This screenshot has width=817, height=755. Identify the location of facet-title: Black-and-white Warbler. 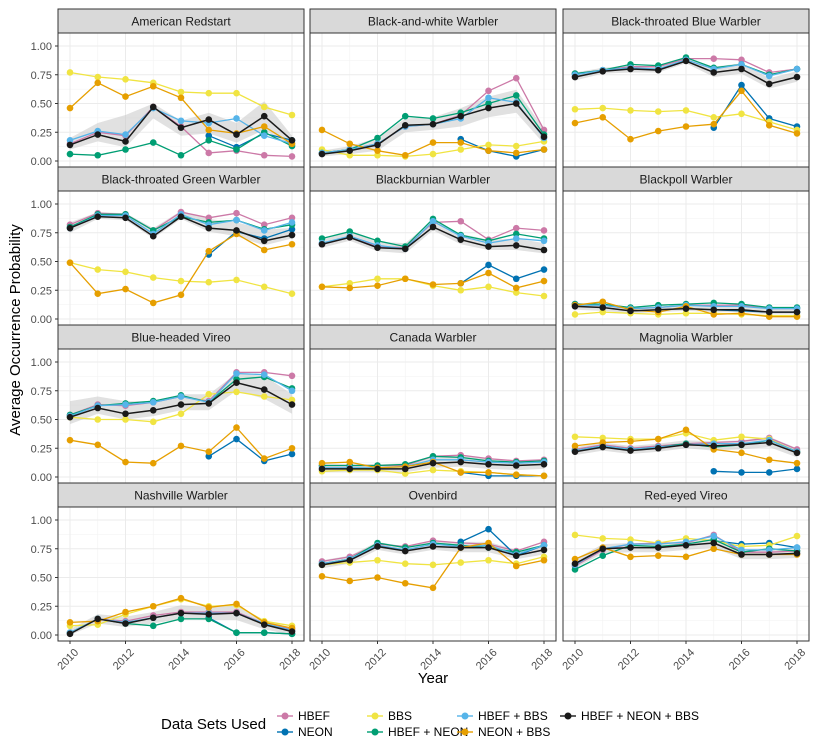
(433, 22).